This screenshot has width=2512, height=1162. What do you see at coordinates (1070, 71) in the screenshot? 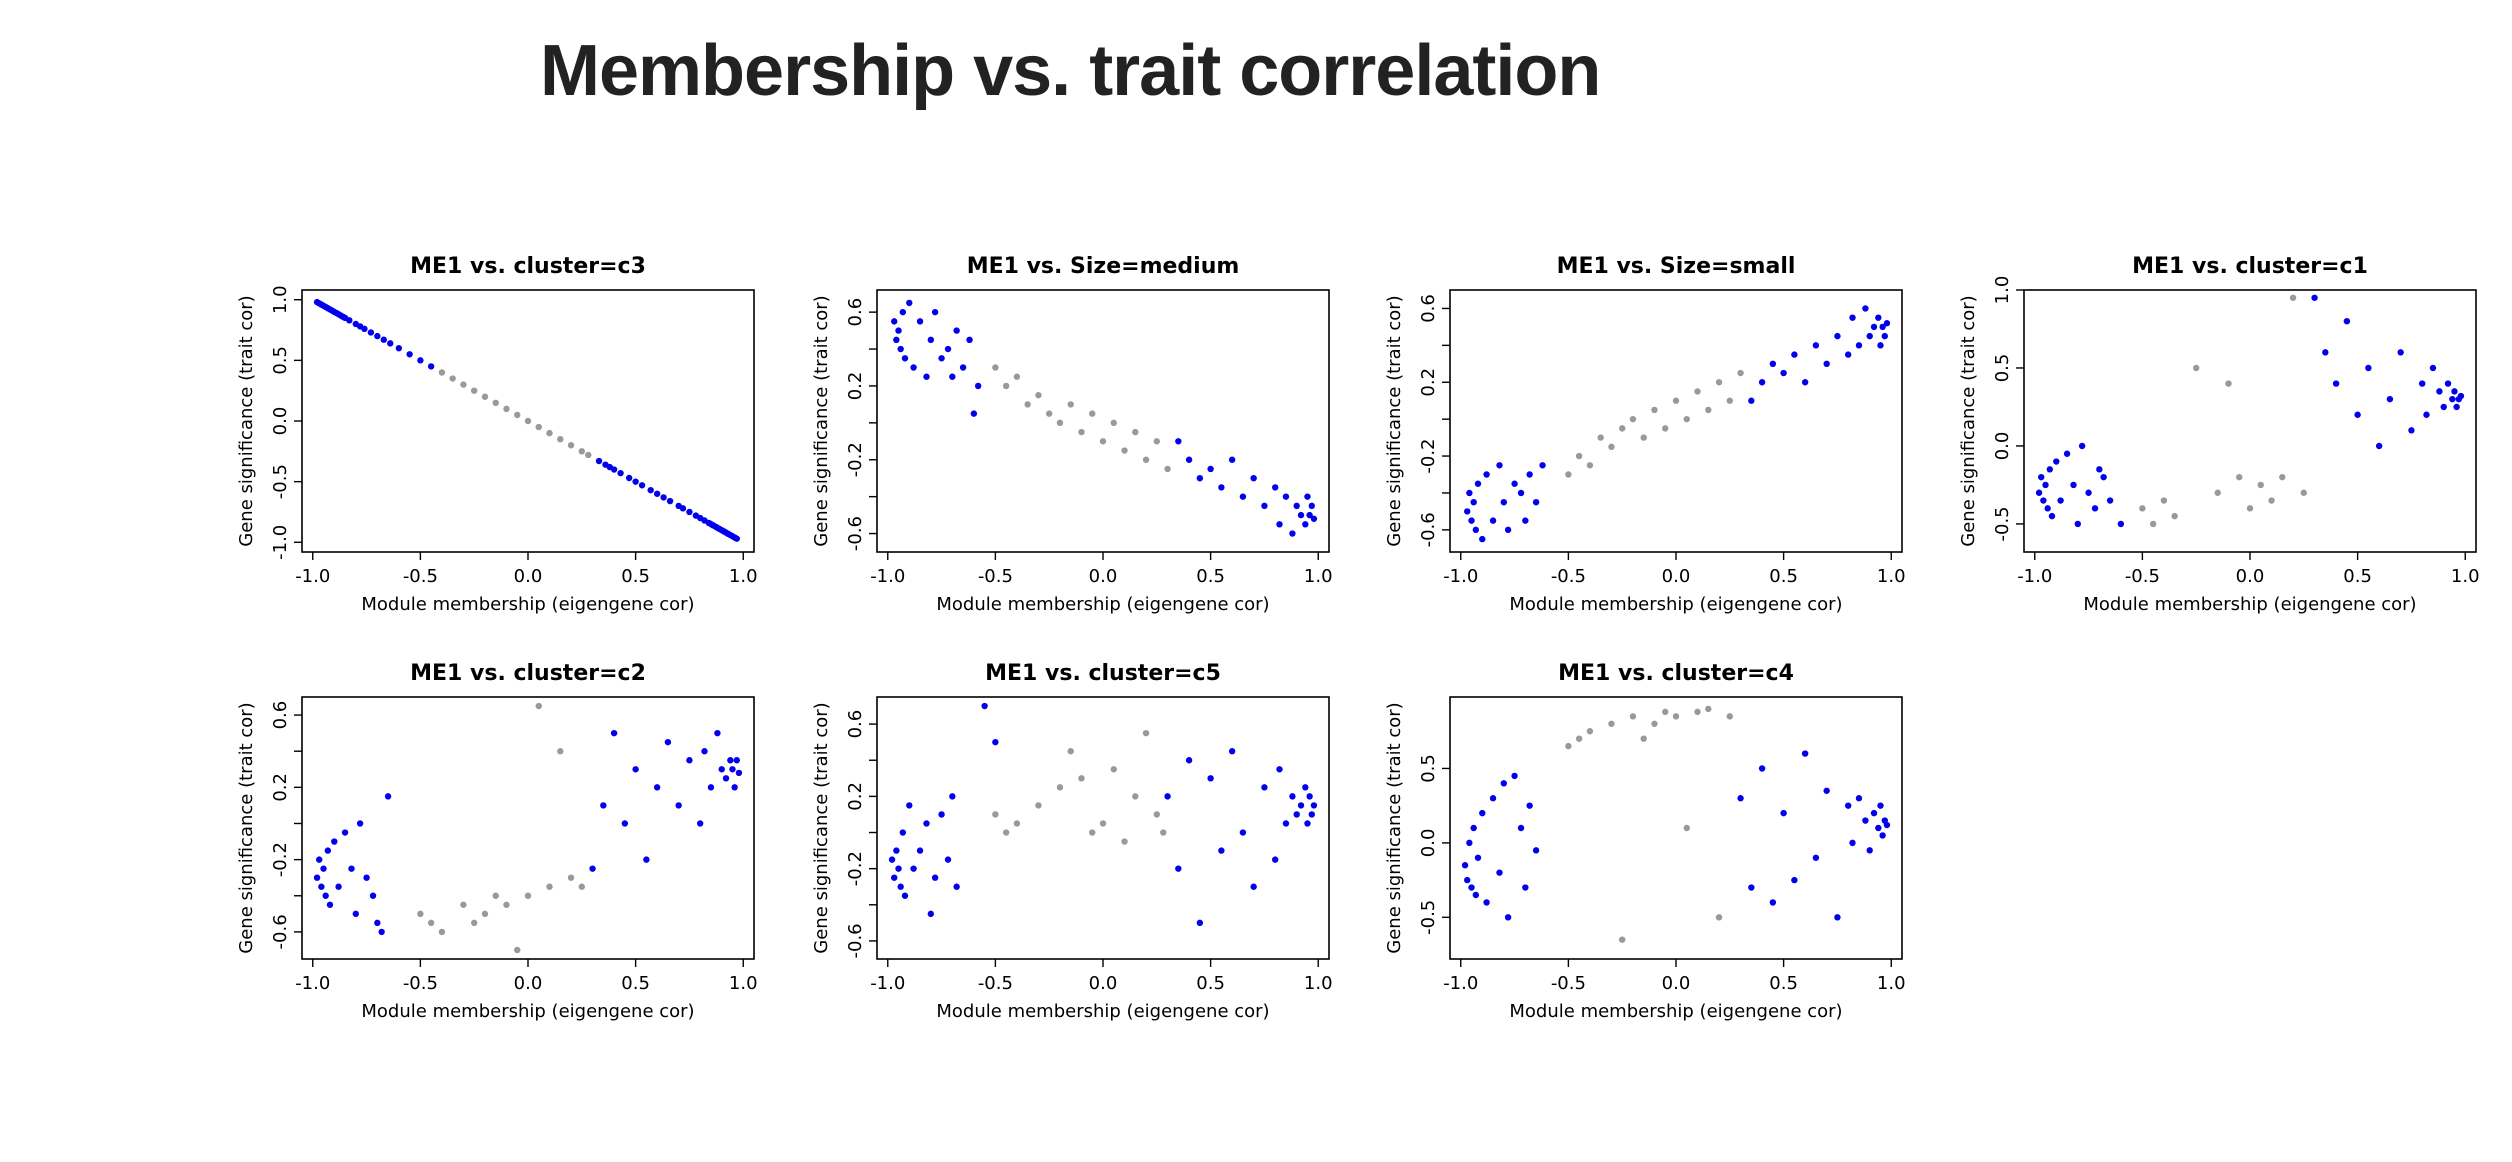
I see `page-title: Membership vs. trait correlation` at bounding box center [1070, 71].